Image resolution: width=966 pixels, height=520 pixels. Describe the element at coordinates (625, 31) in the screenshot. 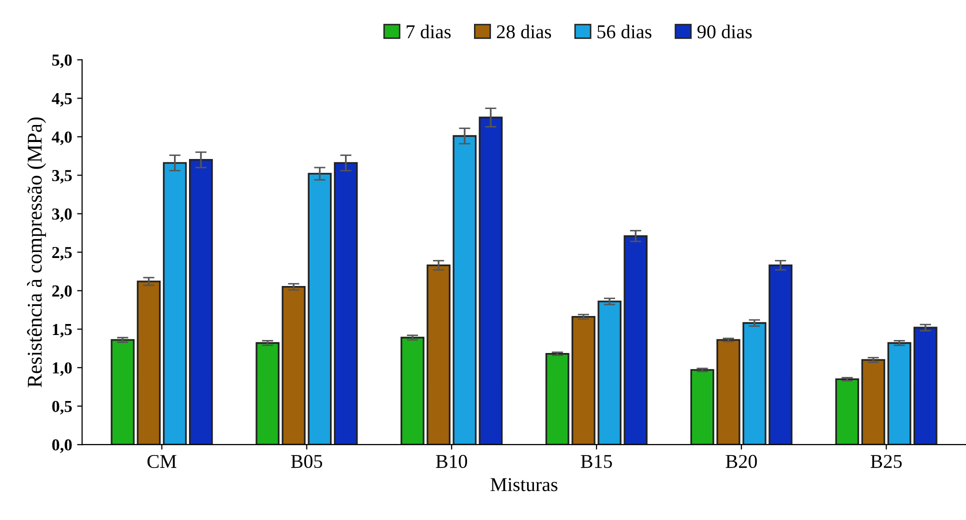

I see `legend-label: 56 dias` at that location.